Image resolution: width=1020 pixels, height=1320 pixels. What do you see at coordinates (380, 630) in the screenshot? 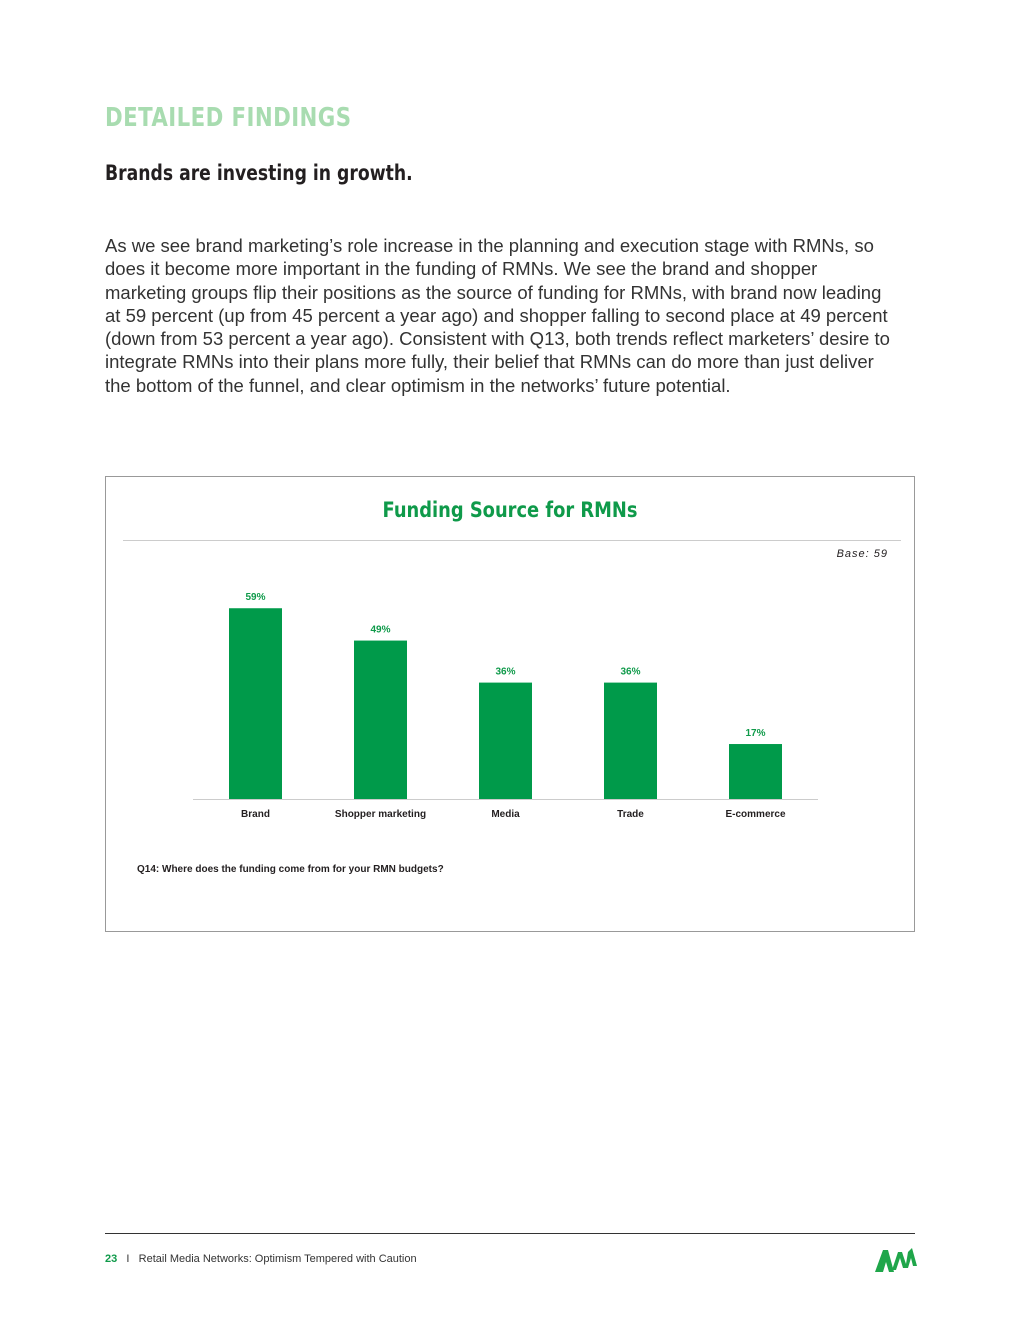
I see `data-label: 49%` at bounding box center [380, 630].